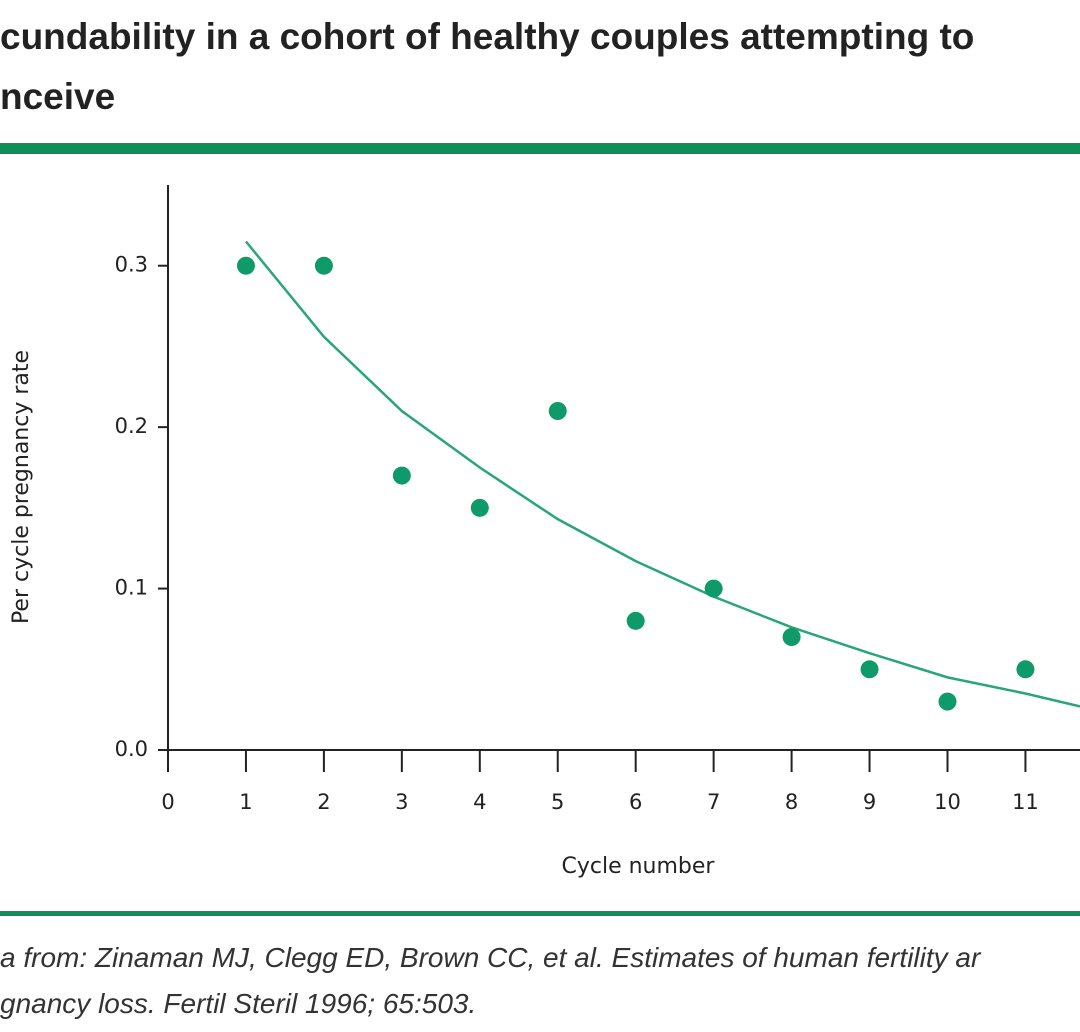  Describe the element at coordinates (131, 426) in the screenshot. I see `y-tick-label: 0.2` at that location.